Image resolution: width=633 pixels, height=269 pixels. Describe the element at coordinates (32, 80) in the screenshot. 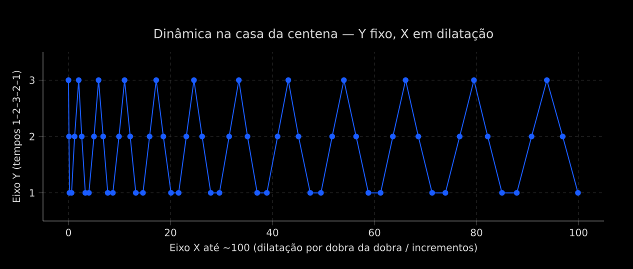

I see `y-tick-label: 3` at that location.